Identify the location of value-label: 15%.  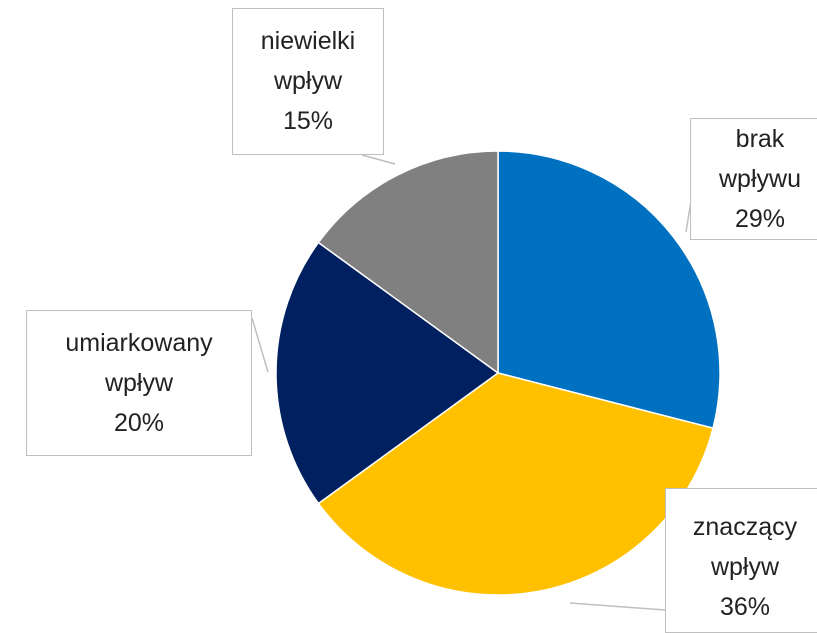
(308, 121).